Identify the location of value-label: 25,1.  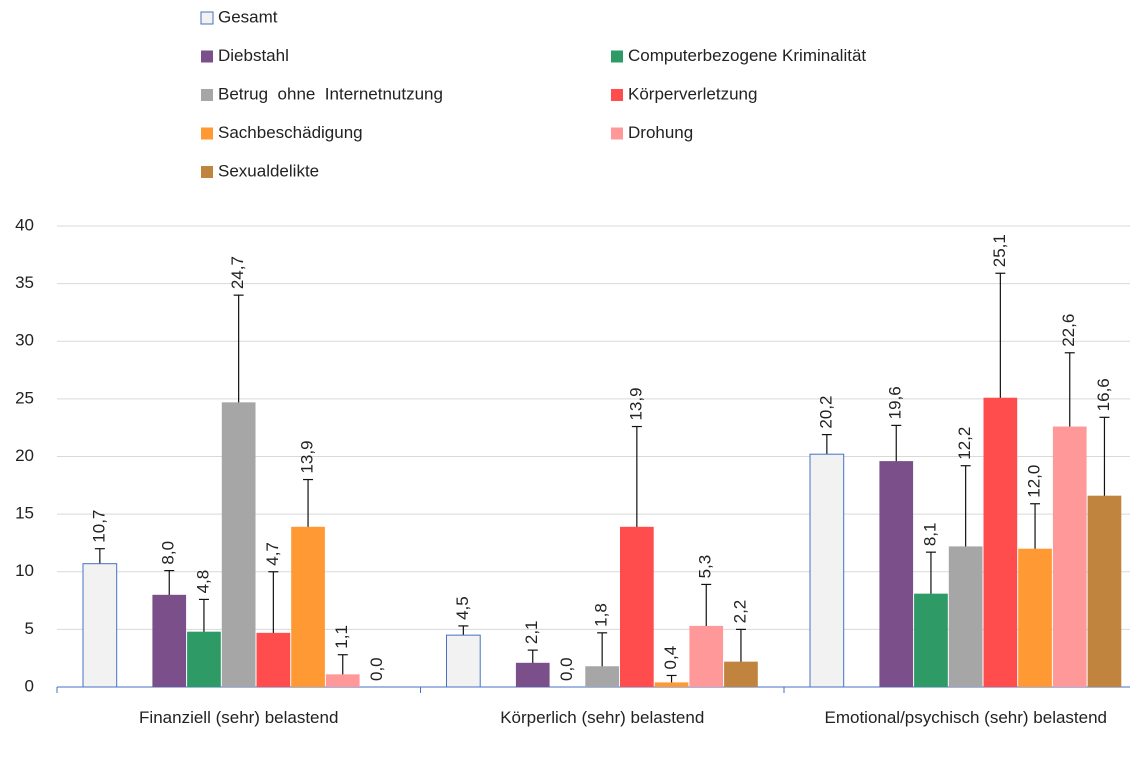
(999, 250).